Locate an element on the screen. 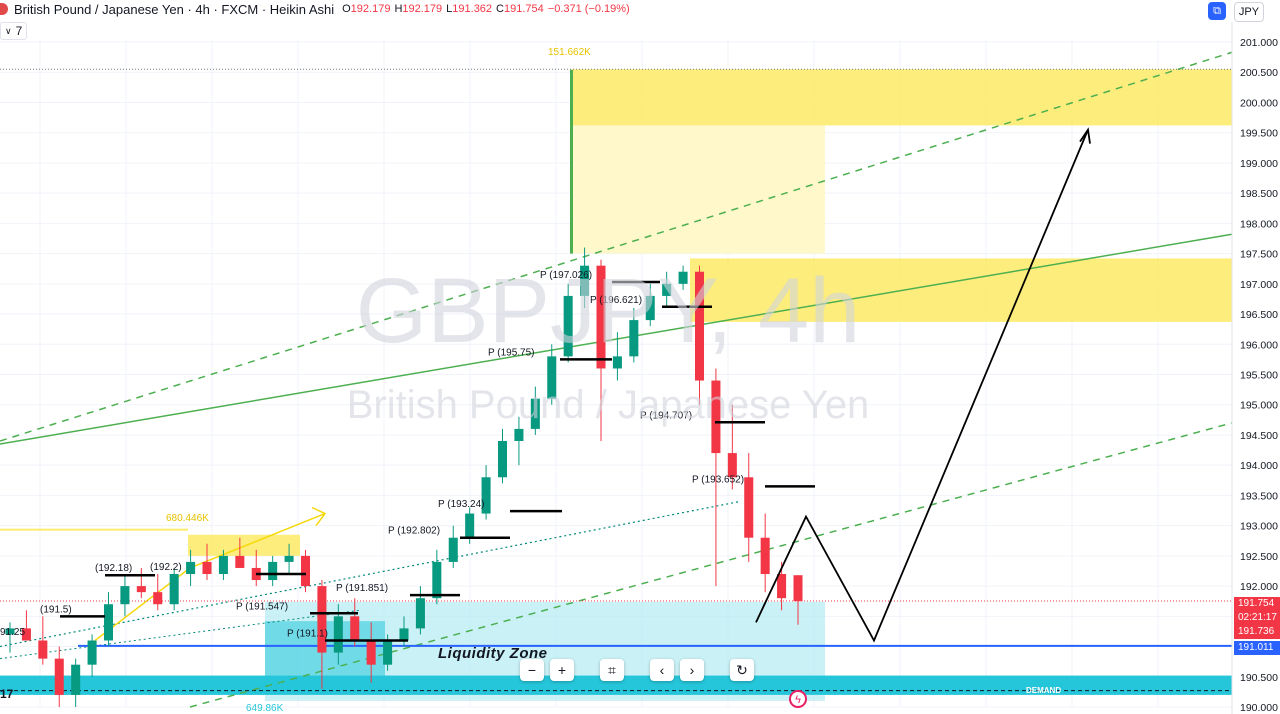 This screenshot has width=1280, height=714. price-axis-tick: 192.000 is located at coordinates (1259, 587).